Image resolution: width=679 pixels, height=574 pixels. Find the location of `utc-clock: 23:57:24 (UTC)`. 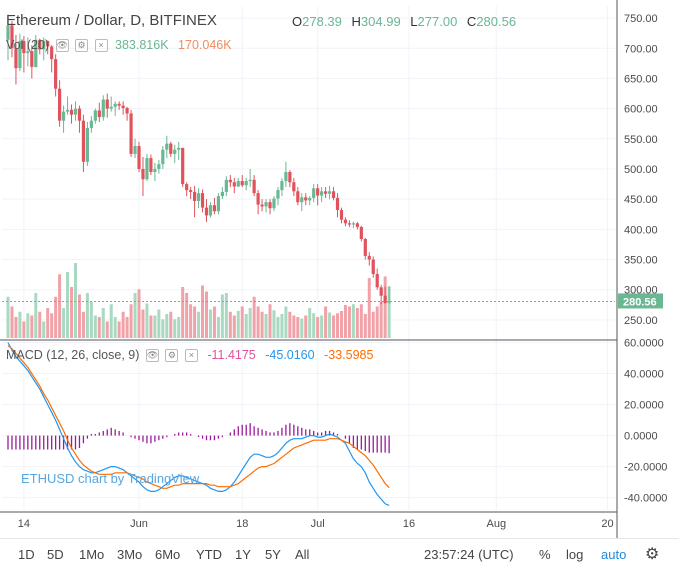

utc-clock: 23:57:24 (UTC) is located at coordinates (469, 554).